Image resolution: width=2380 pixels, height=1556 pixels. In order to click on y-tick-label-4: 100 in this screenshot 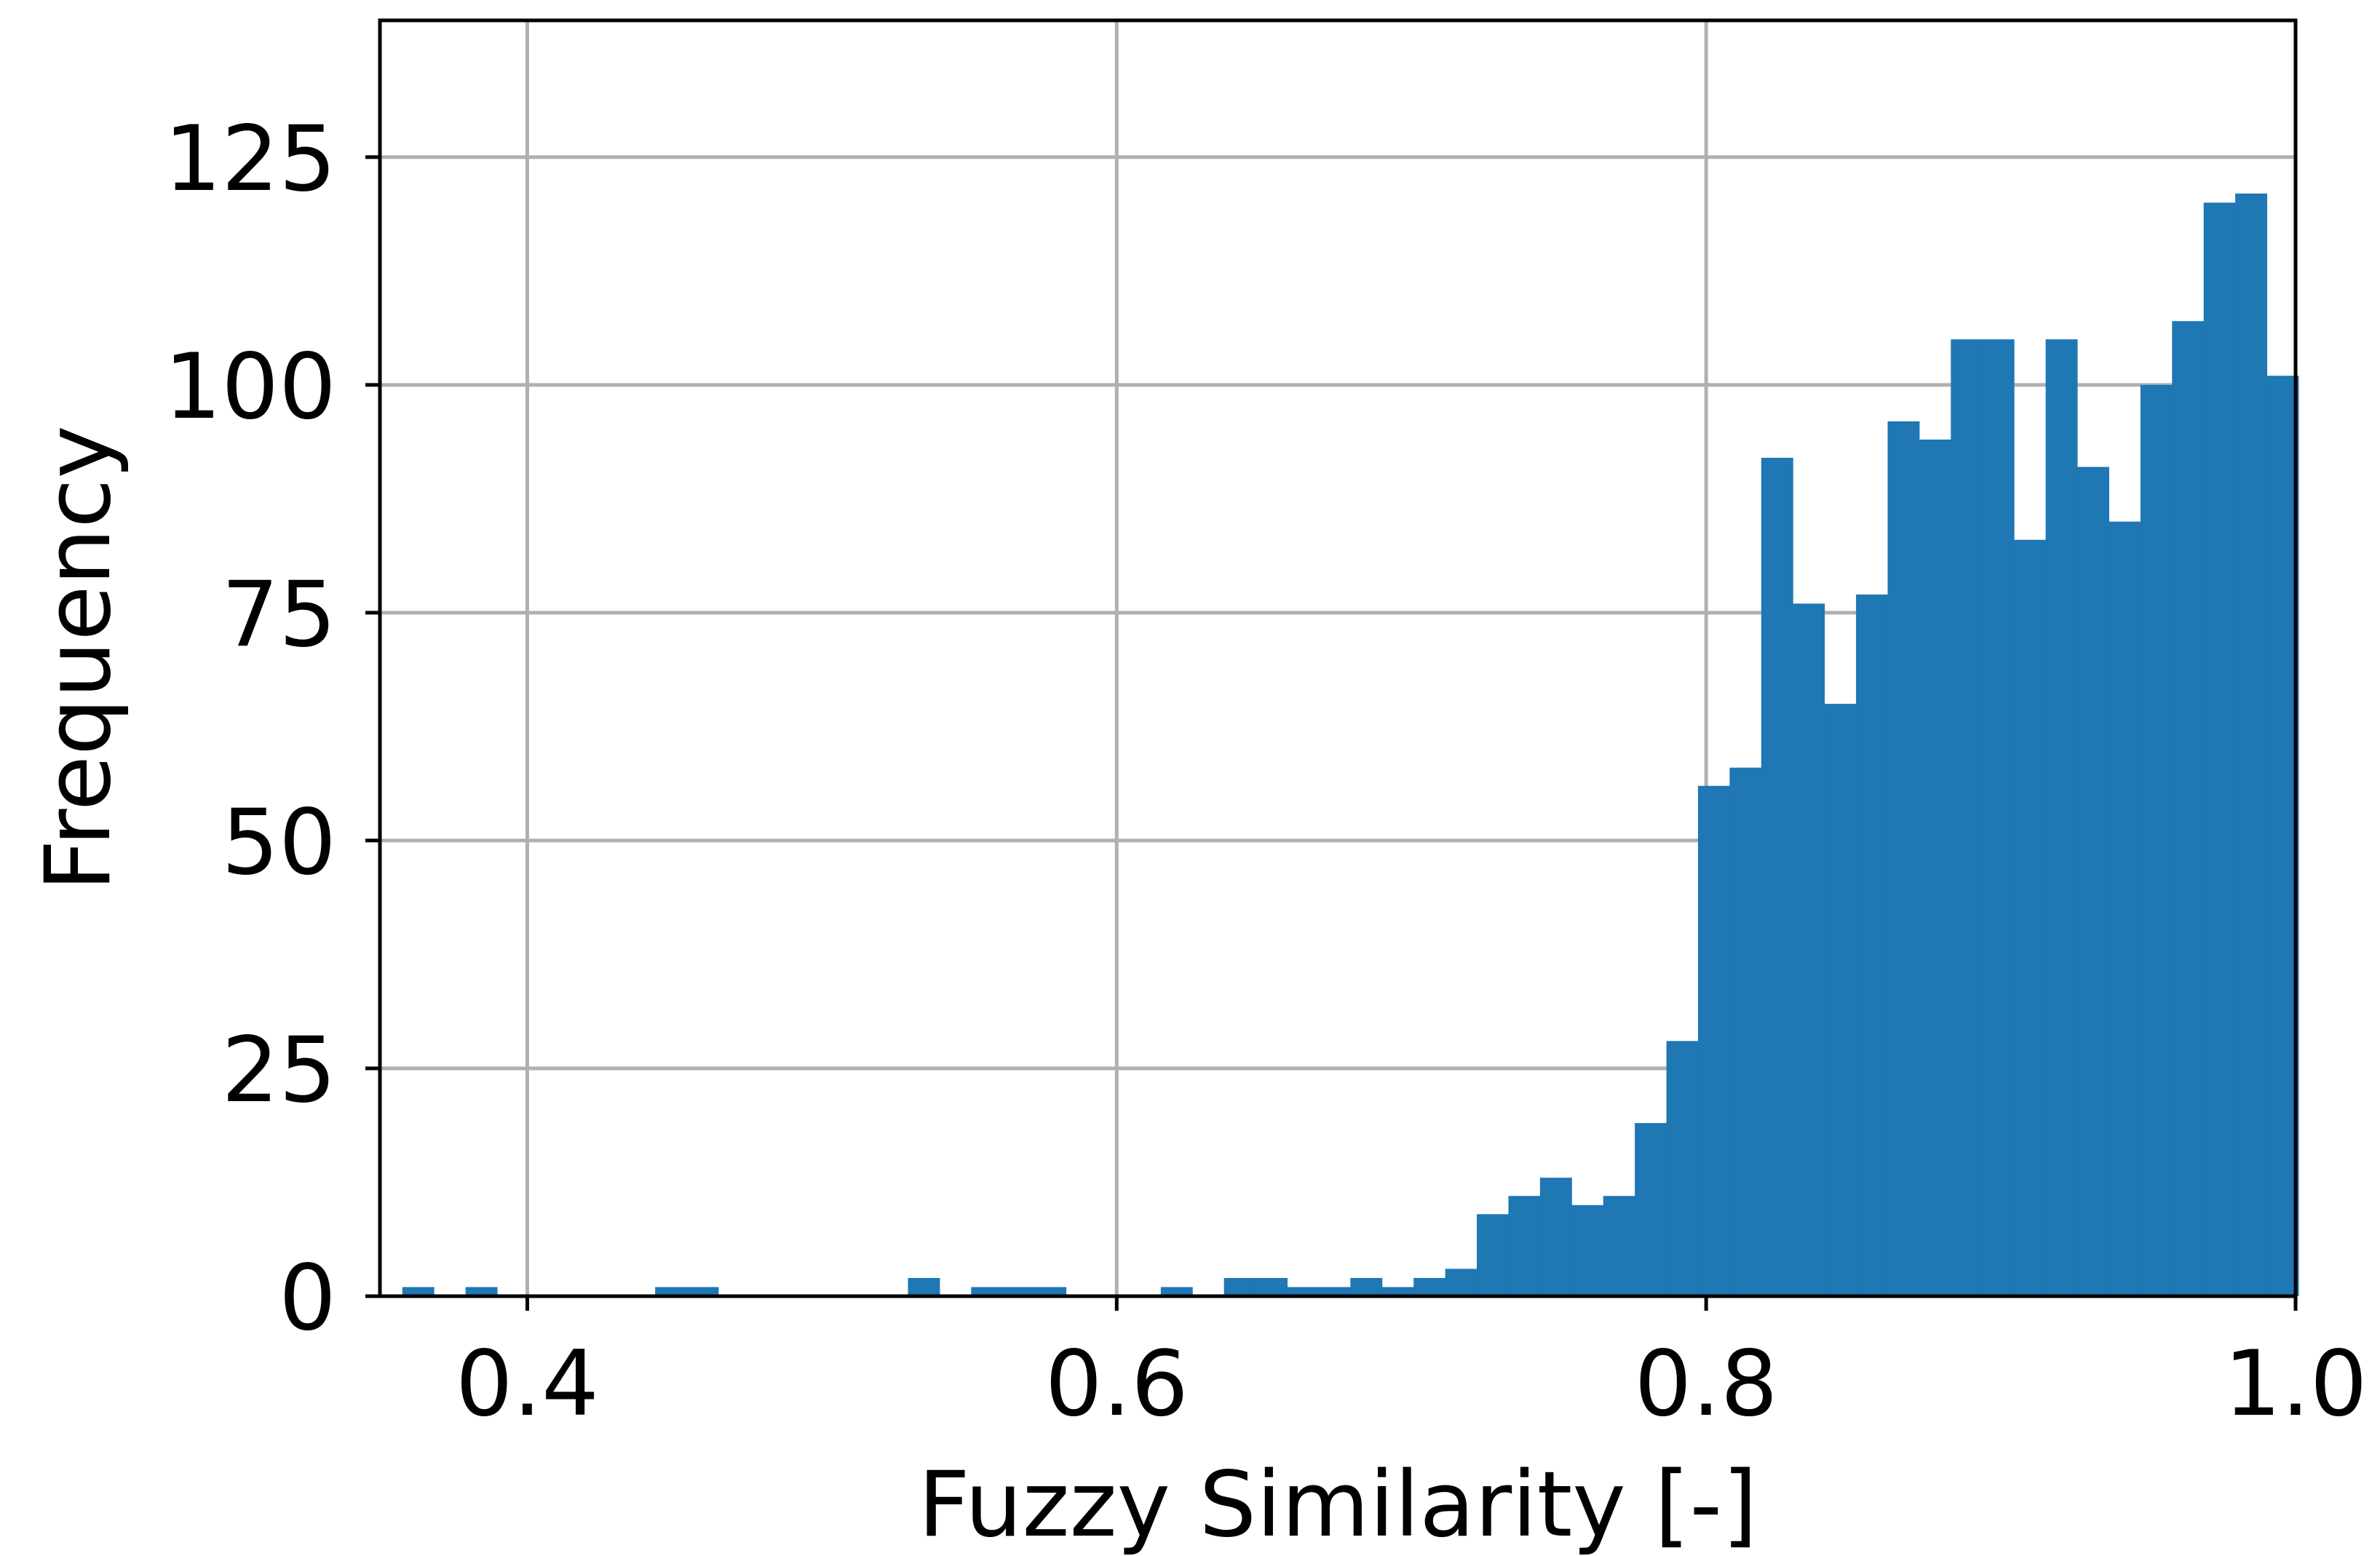, I will do `click(250, 387)`.